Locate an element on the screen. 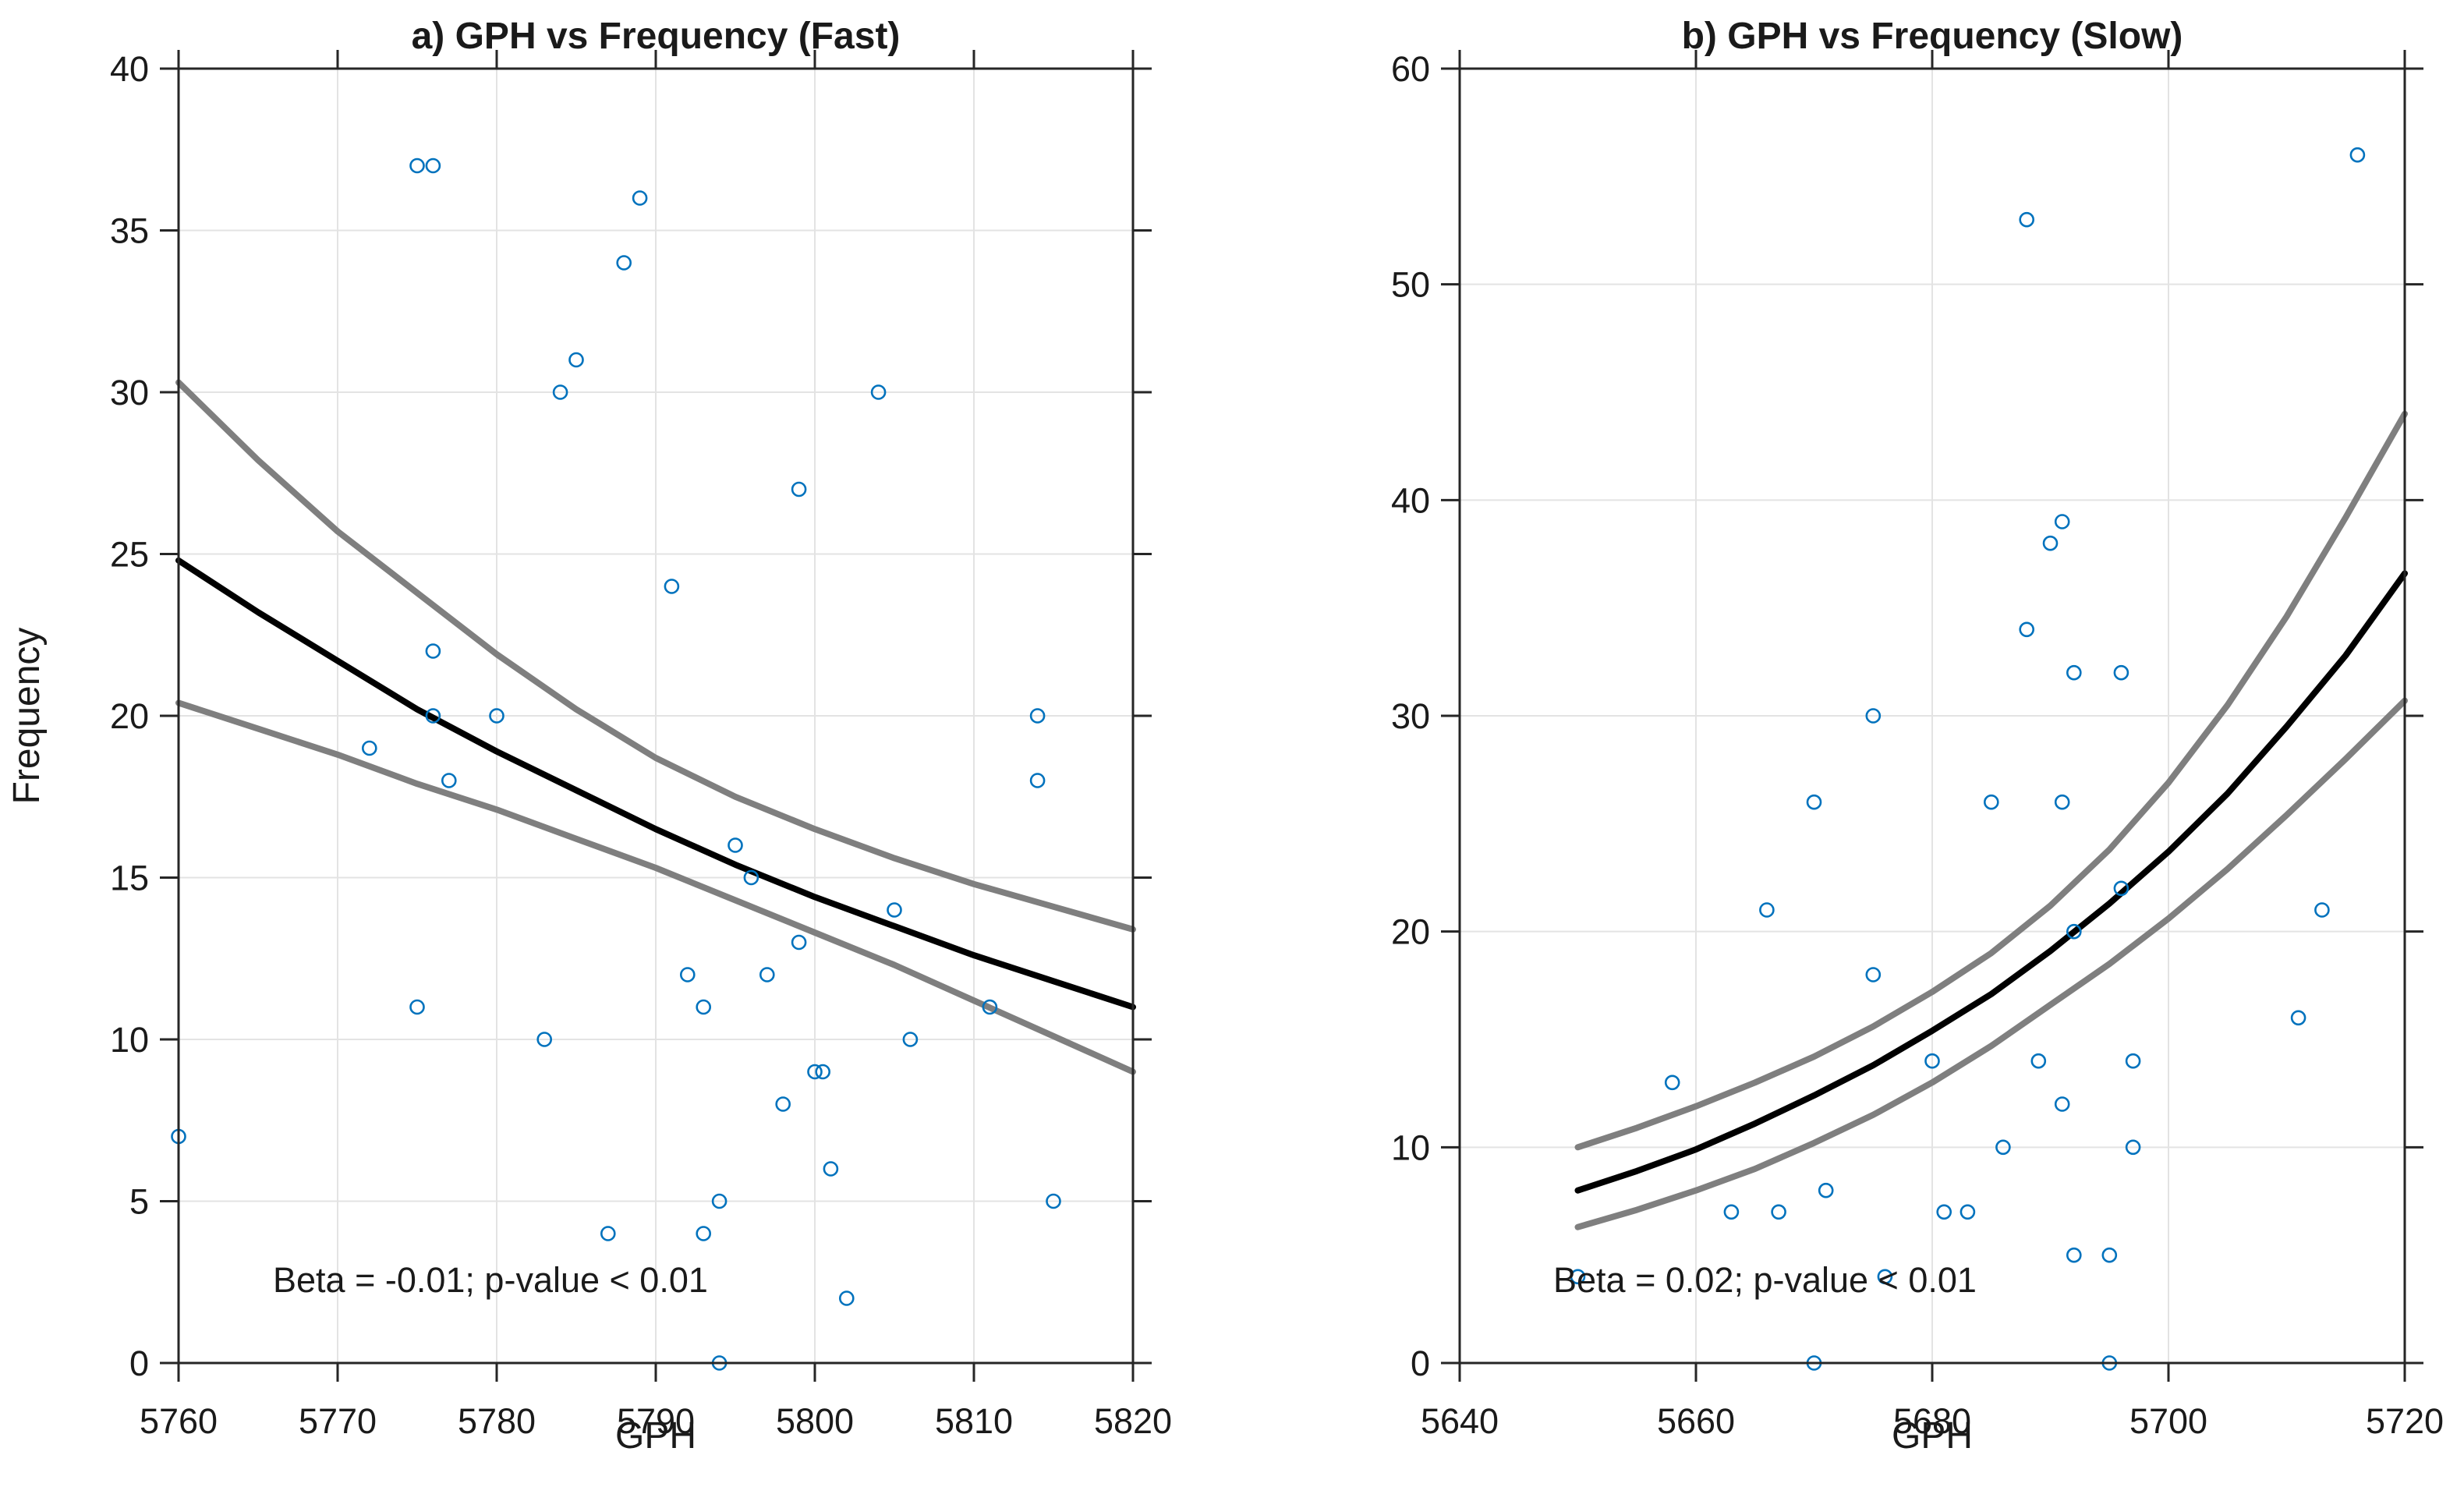  y-tick-label: 25 is located at coordinates (130, 555).